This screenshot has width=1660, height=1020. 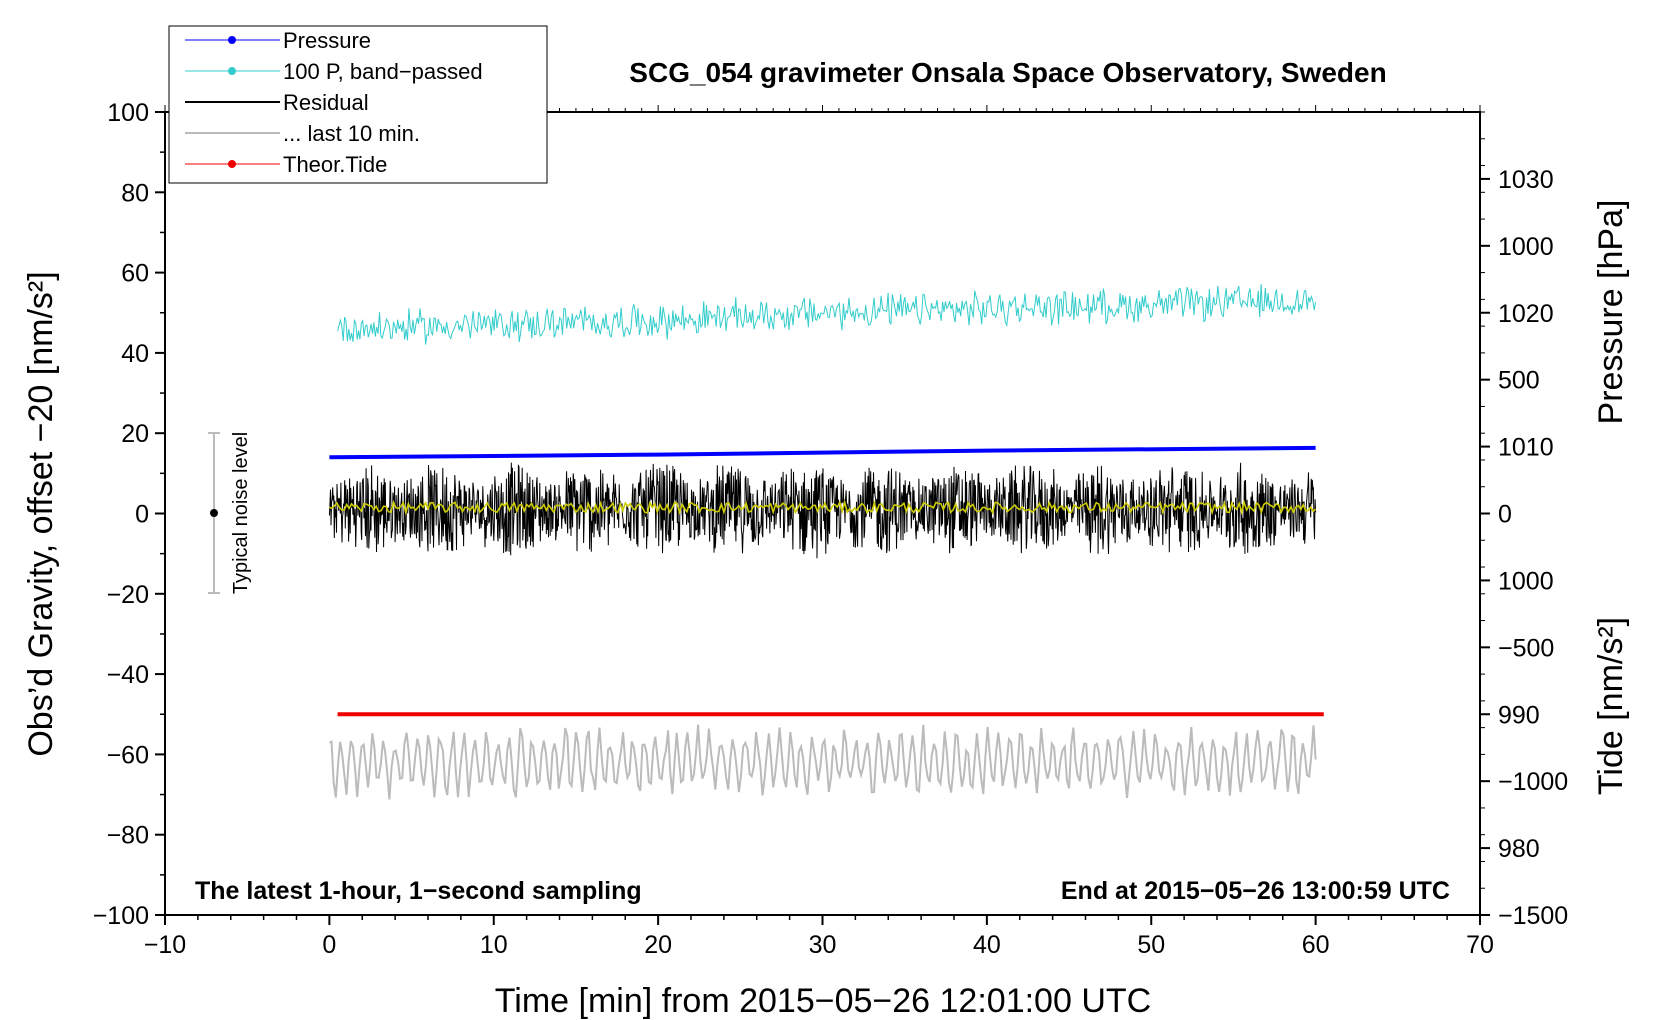 What do you see at coordinates (823, 762) in the screenshot?
I see `series-last-10-min-line` at bounding box center [823, 762].